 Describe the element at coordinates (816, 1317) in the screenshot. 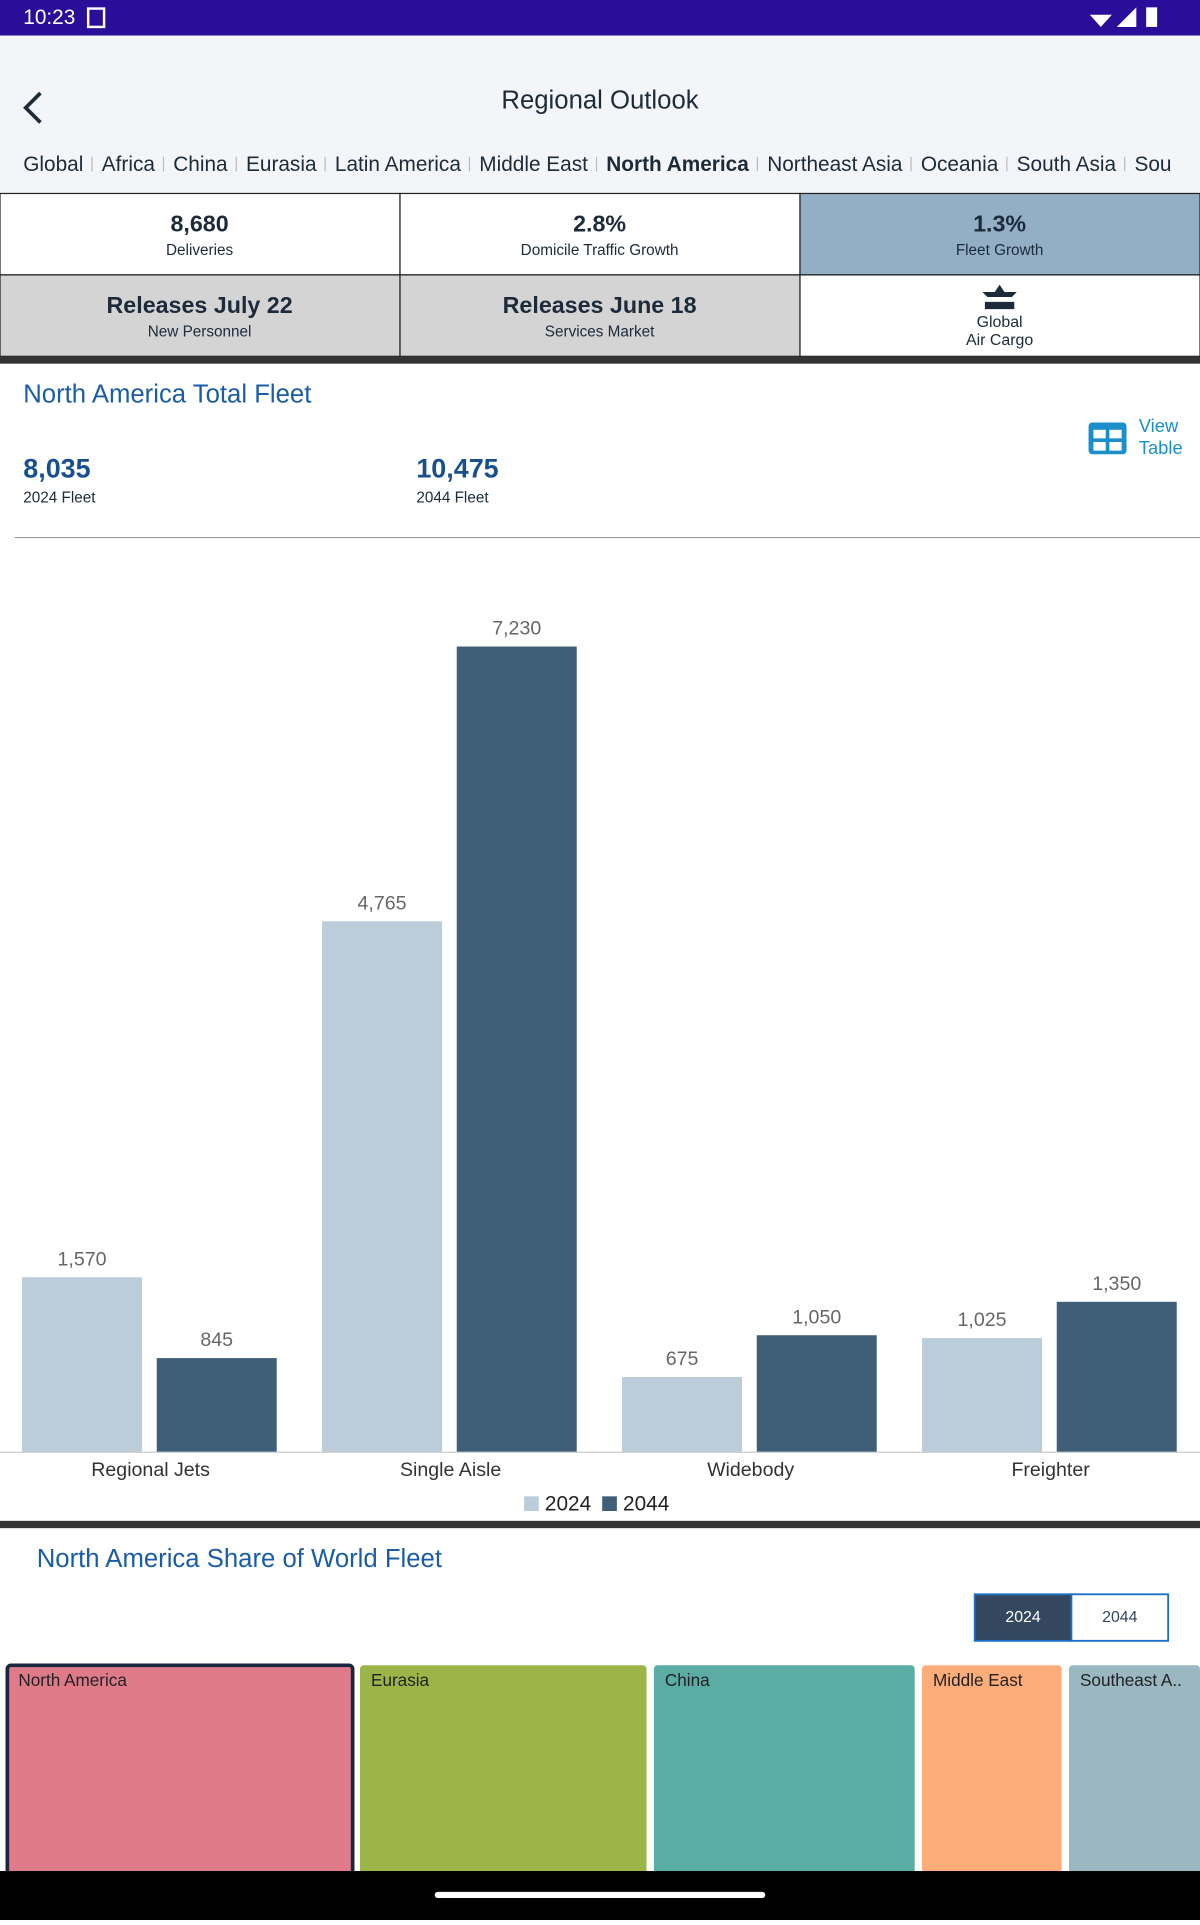

I see `data-label: 1,050` at that location.